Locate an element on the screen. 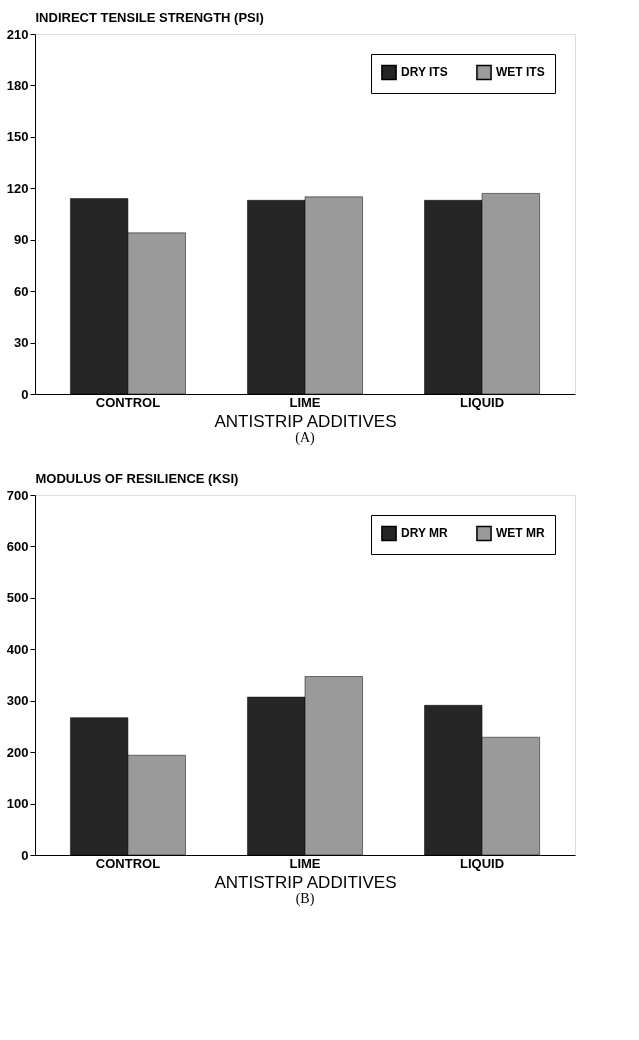  y-tick-label: 210 is located at coordinates (17, 34).